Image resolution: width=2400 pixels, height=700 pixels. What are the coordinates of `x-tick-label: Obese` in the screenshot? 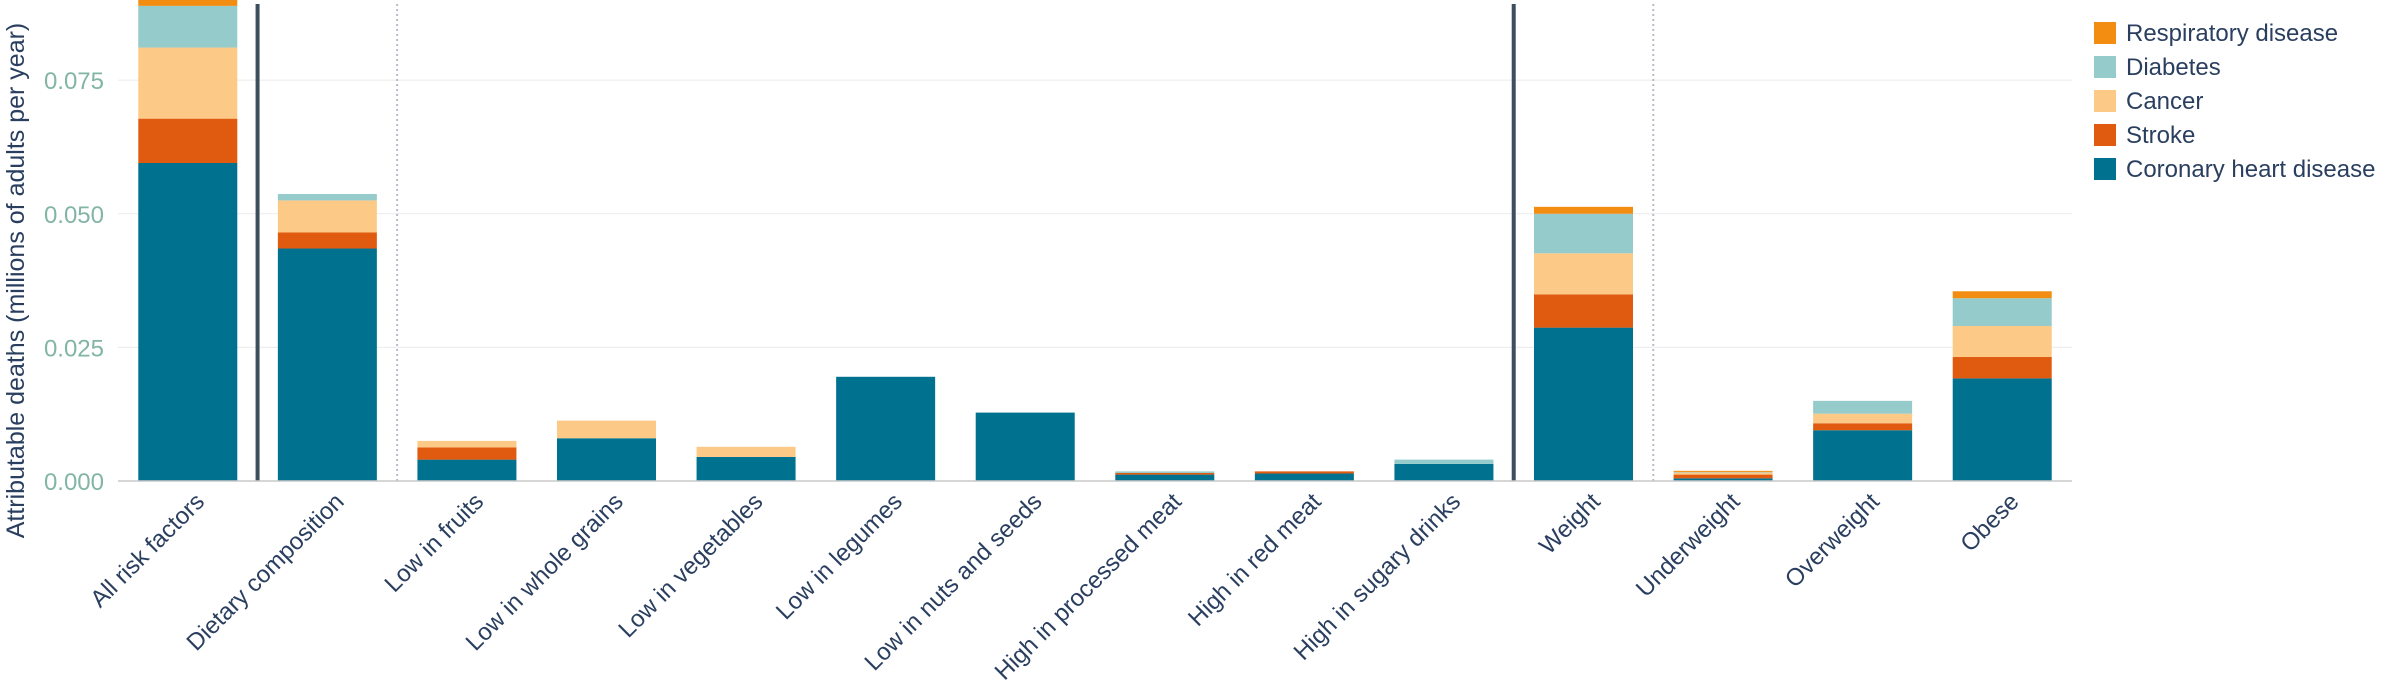 It's located at (1989, 522).